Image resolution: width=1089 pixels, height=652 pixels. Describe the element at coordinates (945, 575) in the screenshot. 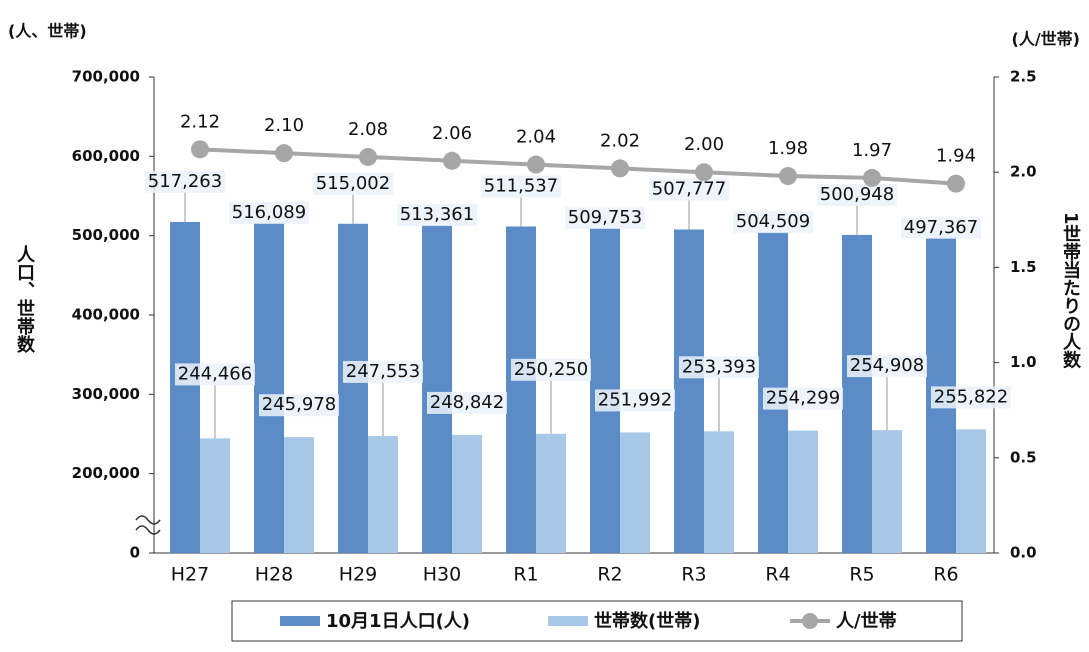

I see `x-tick-label: R6` at that location.